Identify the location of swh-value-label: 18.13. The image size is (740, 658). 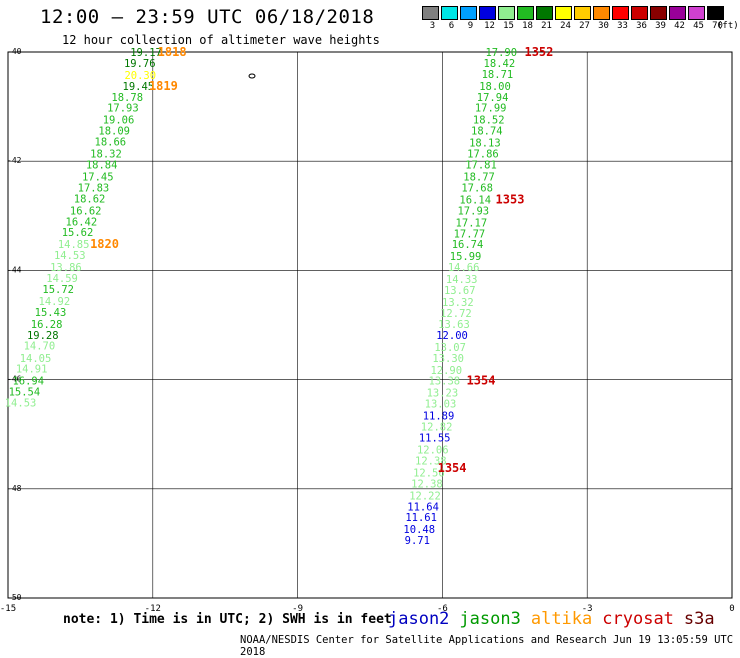
(485, 144).